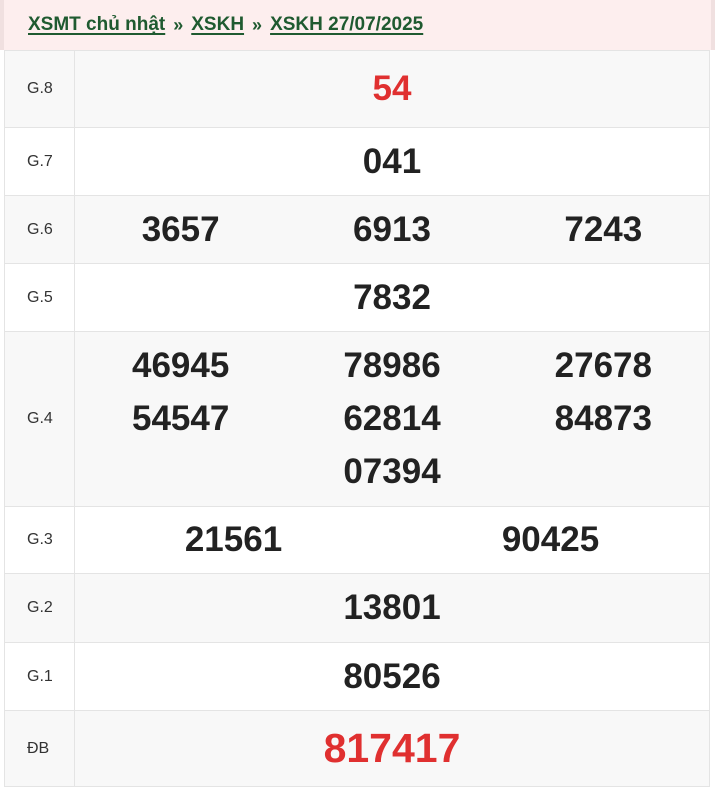 The height and width of the screenshot is (789, 715). What do you see at coordinates (39, 161) in the screenshot?
I see `prize-label: G.7` at bounding box center [39, 161].